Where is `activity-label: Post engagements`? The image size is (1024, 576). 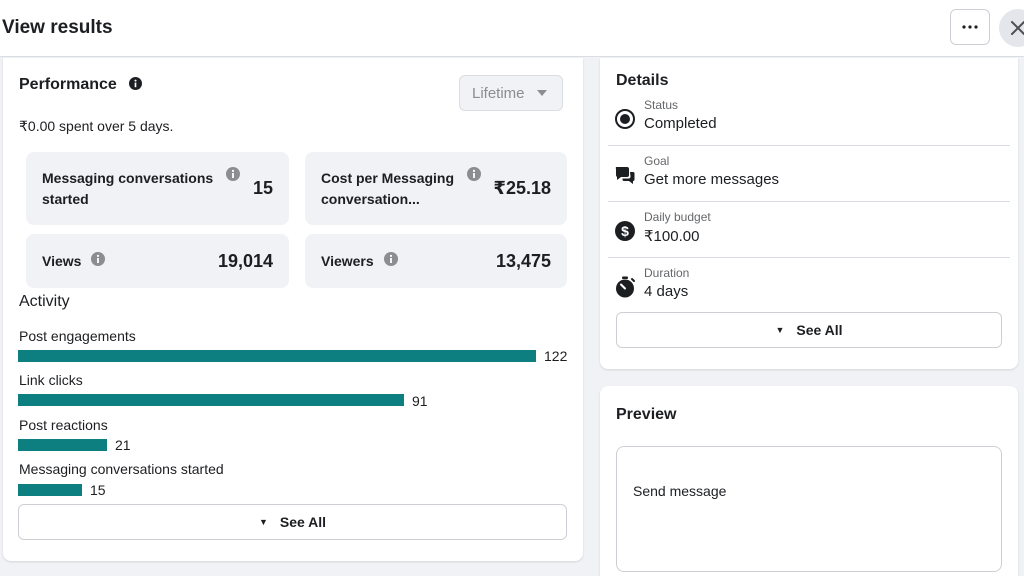
activity-label: Post engagements is located at coordinates (77, 336).